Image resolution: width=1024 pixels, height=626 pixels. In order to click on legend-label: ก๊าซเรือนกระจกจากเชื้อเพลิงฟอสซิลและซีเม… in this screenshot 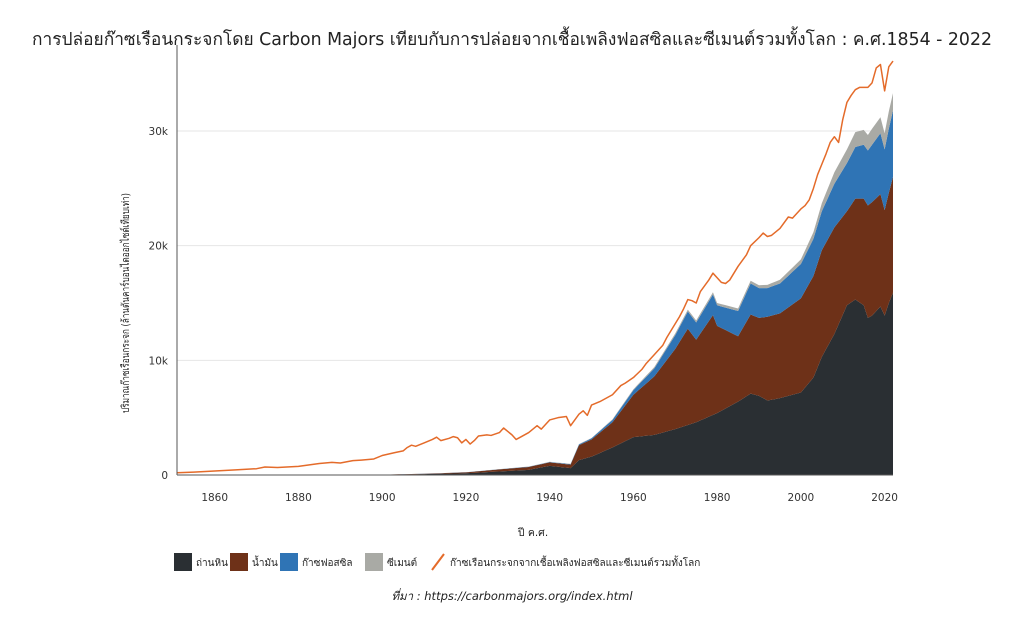, I will do `click(575, 562)`.